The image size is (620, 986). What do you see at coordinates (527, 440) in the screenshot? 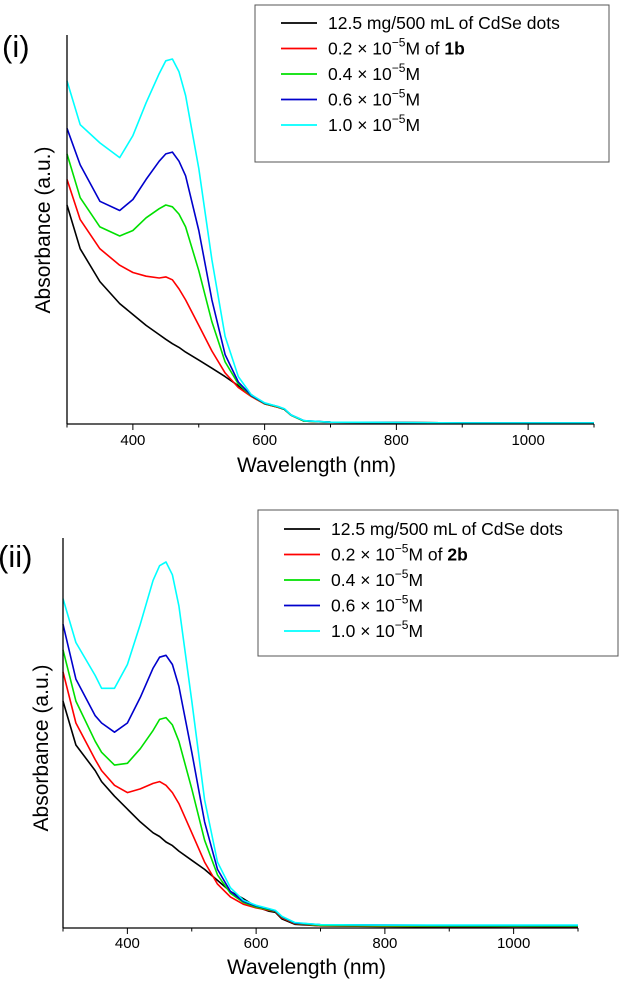
I see `x-tick-label-i-1000: 1000` at bounding box center [527, 440].